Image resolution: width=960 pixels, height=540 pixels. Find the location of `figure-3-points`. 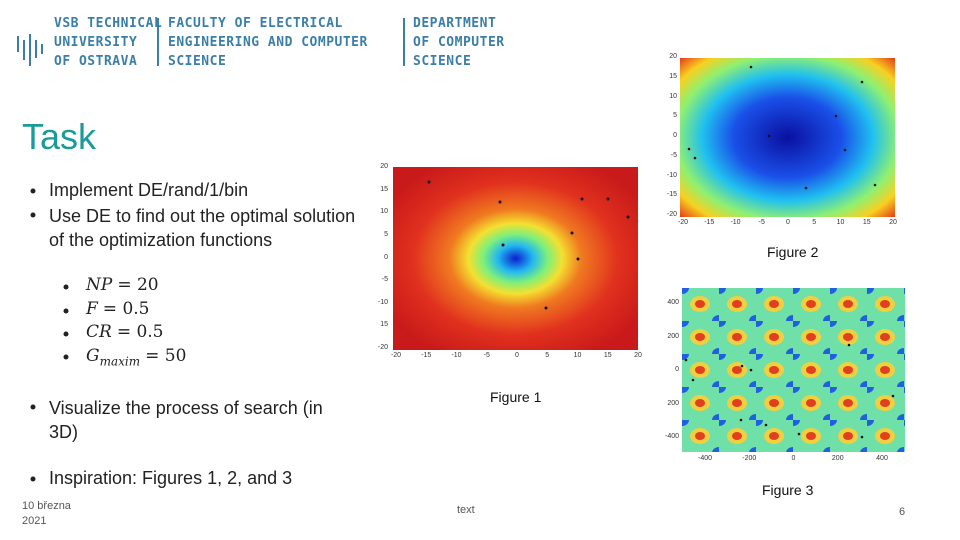

figure-3-points is located at coordinates (789, 391).